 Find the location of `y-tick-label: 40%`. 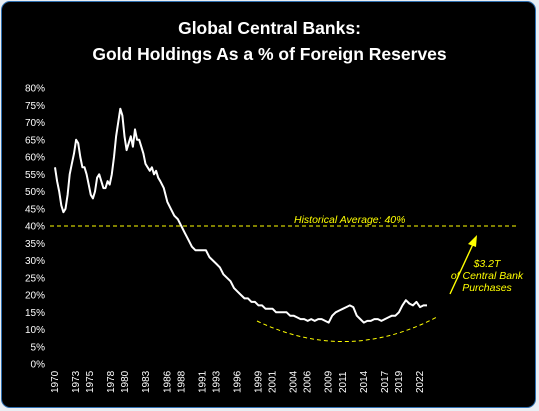

y-tick-label: 40% is located at coordinates (35, 227).